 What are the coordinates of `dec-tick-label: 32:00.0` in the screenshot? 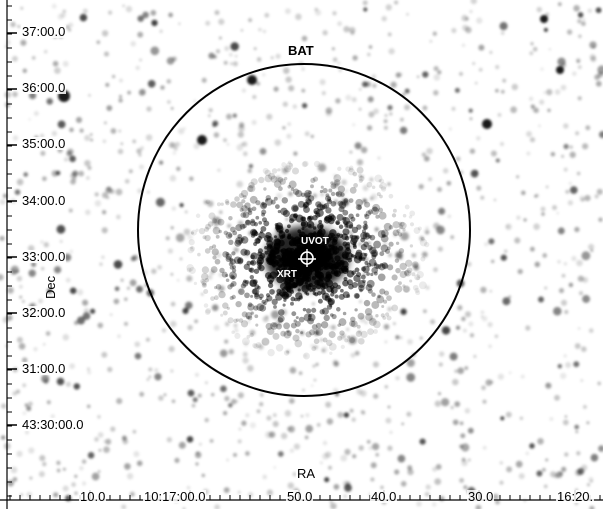 It's located at (44, 312).